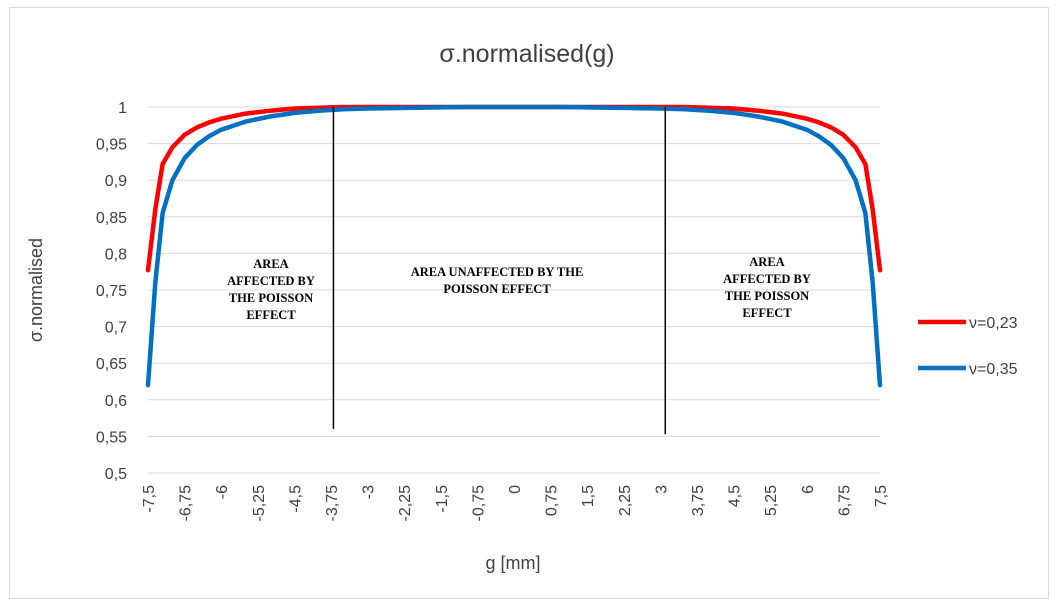  Describe the element at coordinates (111, 145) in the screenshot. I see `y-tick-label: 0,95` at that location.